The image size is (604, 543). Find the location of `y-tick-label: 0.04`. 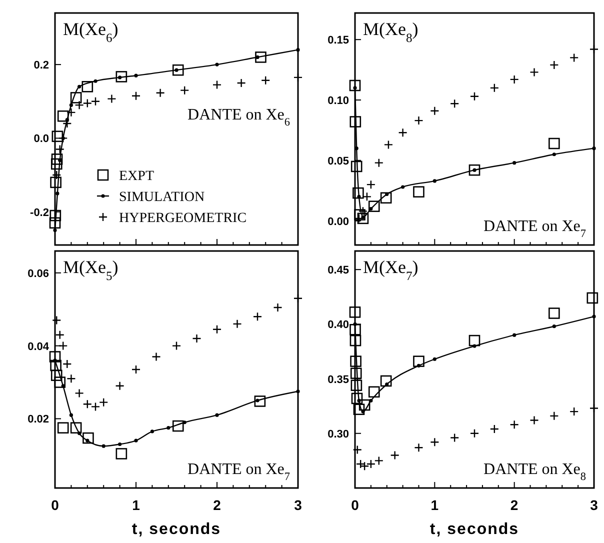

y-tick-label: 0.04 is located at coordinates (39, 346).